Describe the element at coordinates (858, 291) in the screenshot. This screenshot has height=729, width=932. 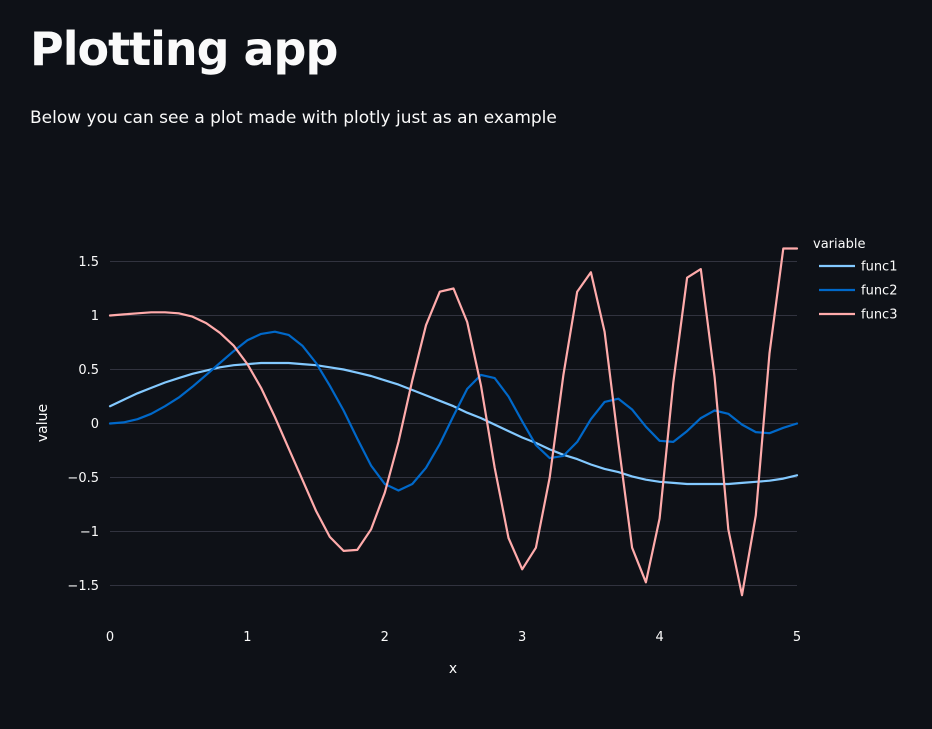
I see `legend-item-func2: func2` at that location.